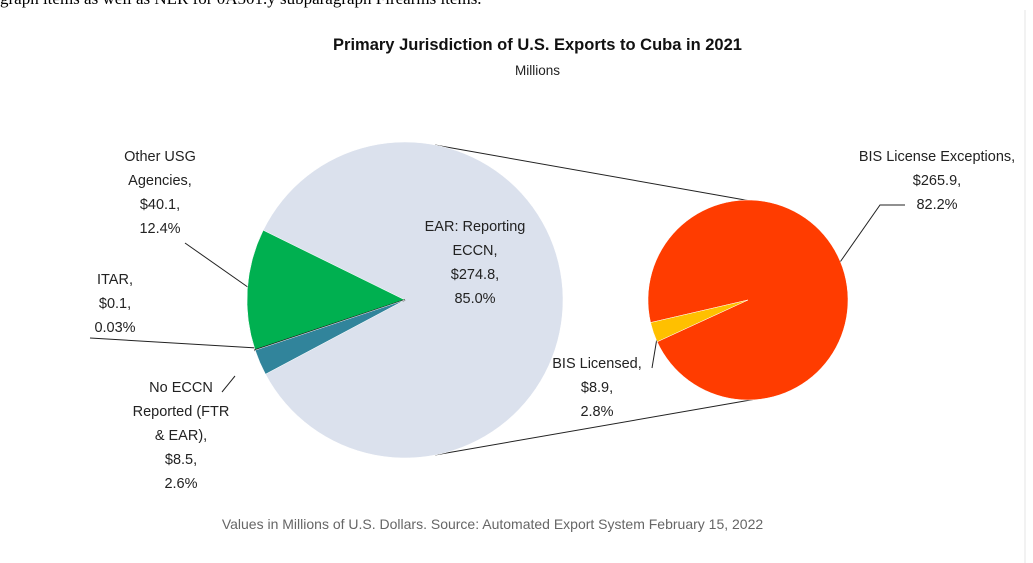 This screenshot has height=563, width=1033. I want to click on label-name: BIS License Exceptions,, so click(937, 157).